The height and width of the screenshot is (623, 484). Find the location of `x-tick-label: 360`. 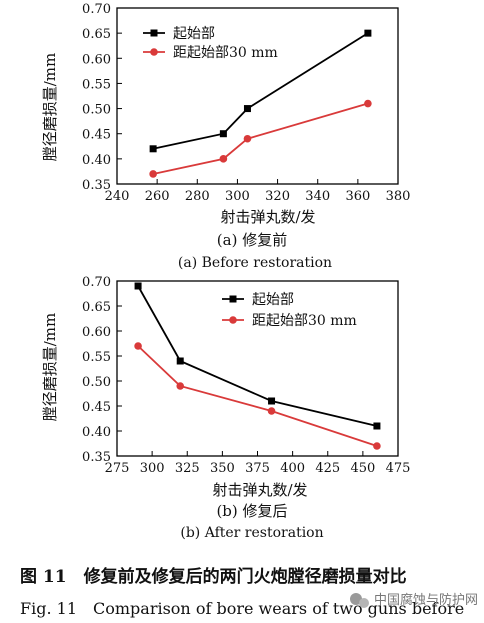

x-tick-label: 360 is located at coordinates (357, 196).